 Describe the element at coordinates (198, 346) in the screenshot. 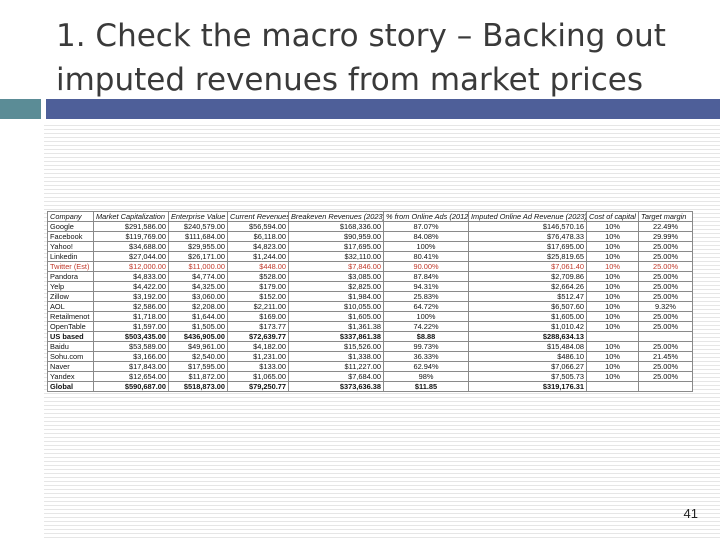

I see `value-cell: $49,961.00` at that location.